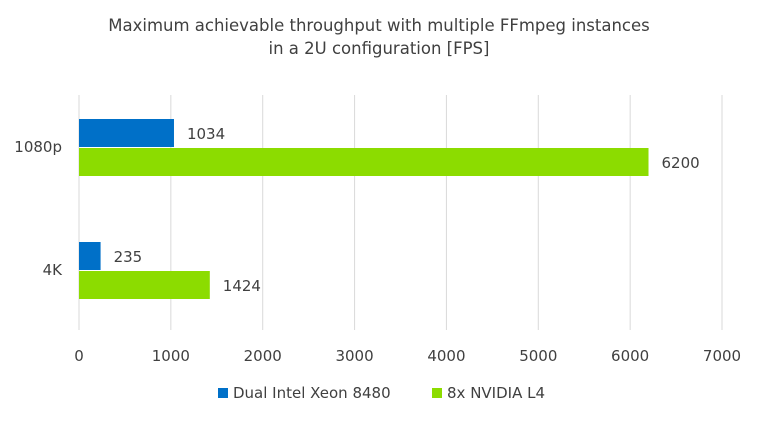 Image resolution: width=758 pixels, height=423 pixels. I want to click on x-tick-label: 6000, so click(630, 356).